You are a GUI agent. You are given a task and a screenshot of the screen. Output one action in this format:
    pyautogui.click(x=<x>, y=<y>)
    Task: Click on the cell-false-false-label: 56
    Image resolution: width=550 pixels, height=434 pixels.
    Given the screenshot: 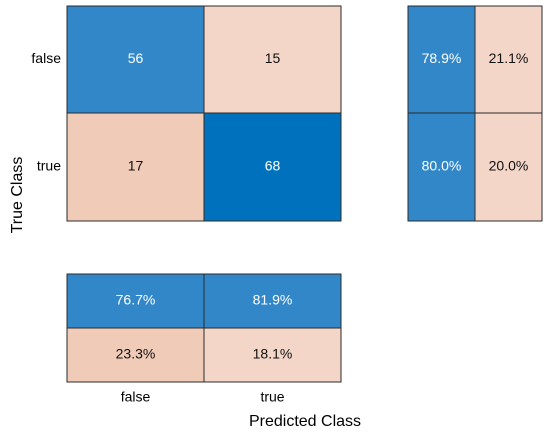 What is the action you would take?
    pyautogui.click(x=136, y=58)
    